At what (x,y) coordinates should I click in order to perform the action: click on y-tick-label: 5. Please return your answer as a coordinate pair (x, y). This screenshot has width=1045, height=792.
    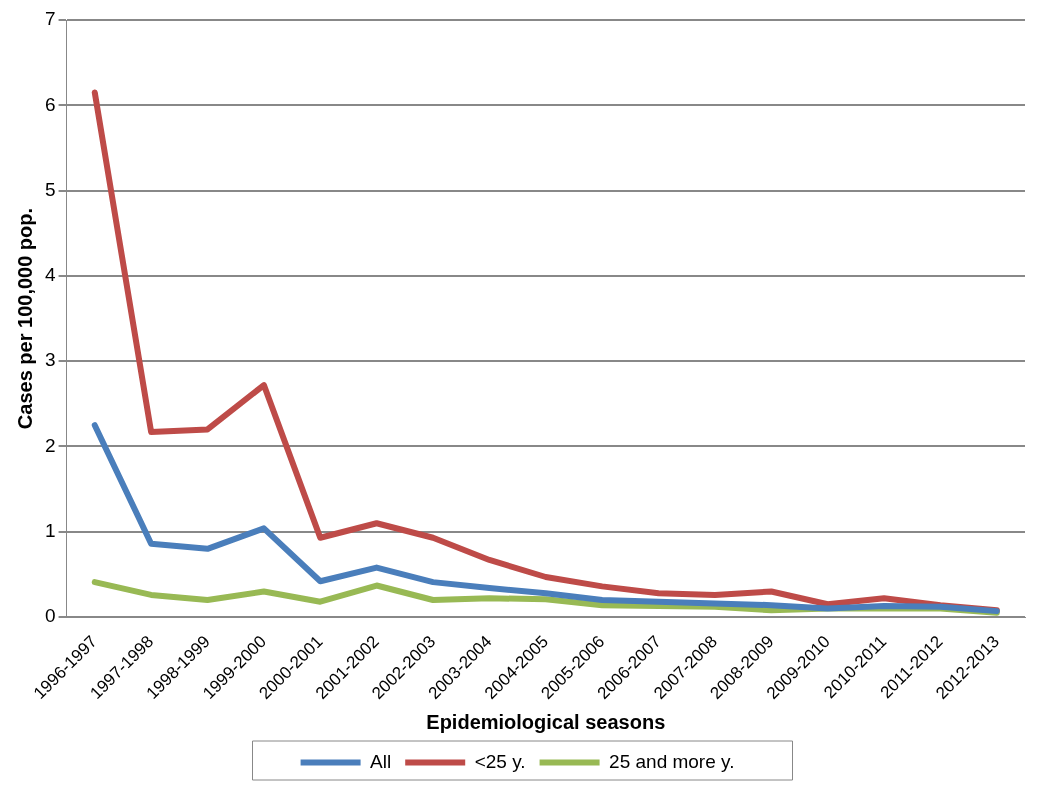
    Looking at the image, I should click on (50, 189).